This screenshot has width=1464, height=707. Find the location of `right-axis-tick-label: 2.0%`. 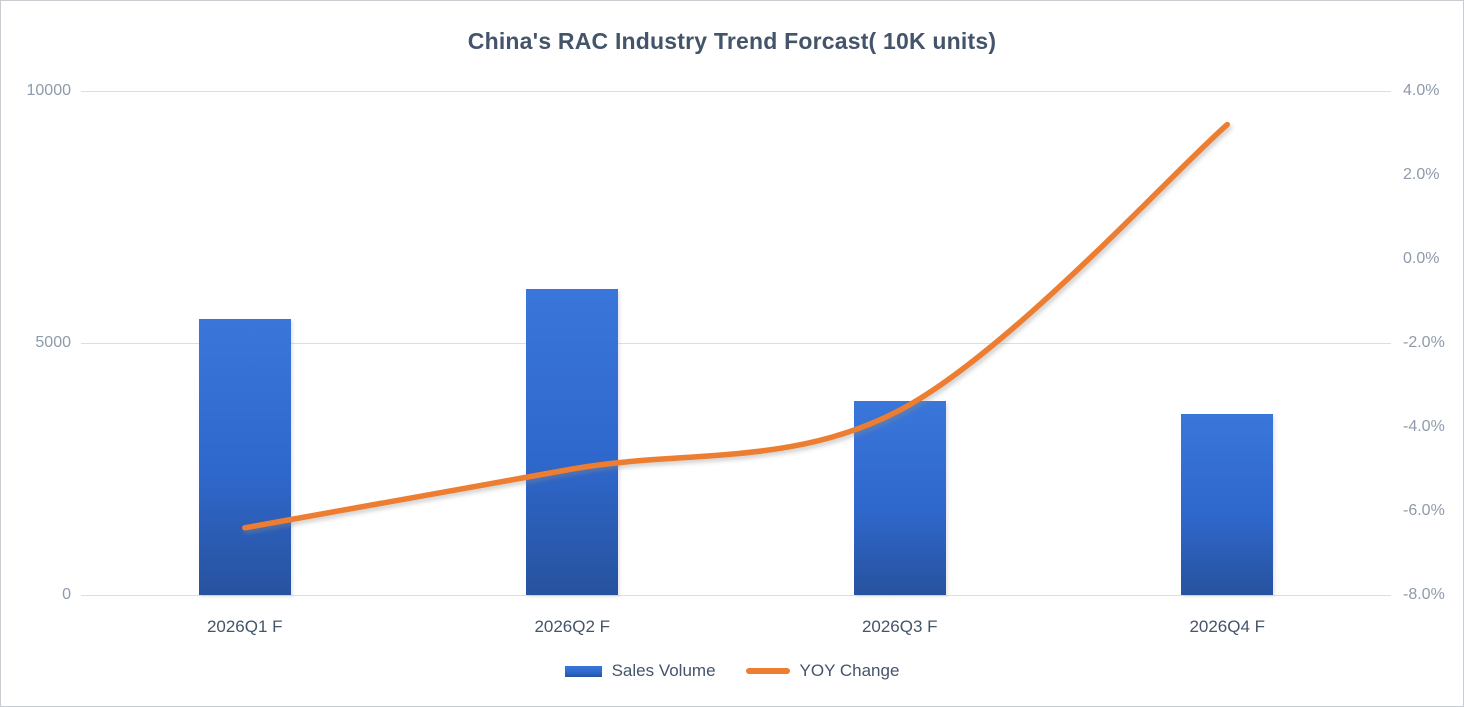

right-axis-tick-label: 2.0% is located at coordinates (1421, 174).